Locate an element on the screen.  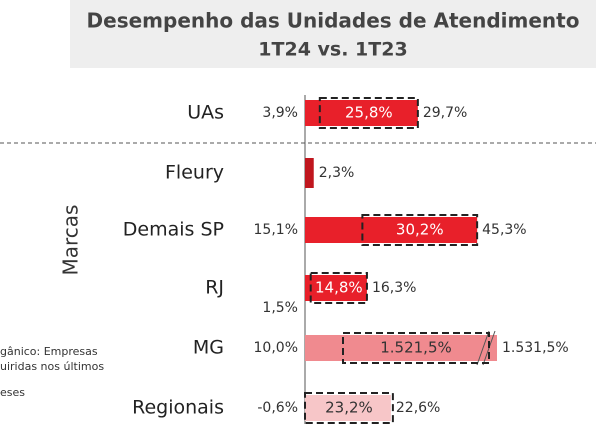
title-box is located at coordinates (333, 34).